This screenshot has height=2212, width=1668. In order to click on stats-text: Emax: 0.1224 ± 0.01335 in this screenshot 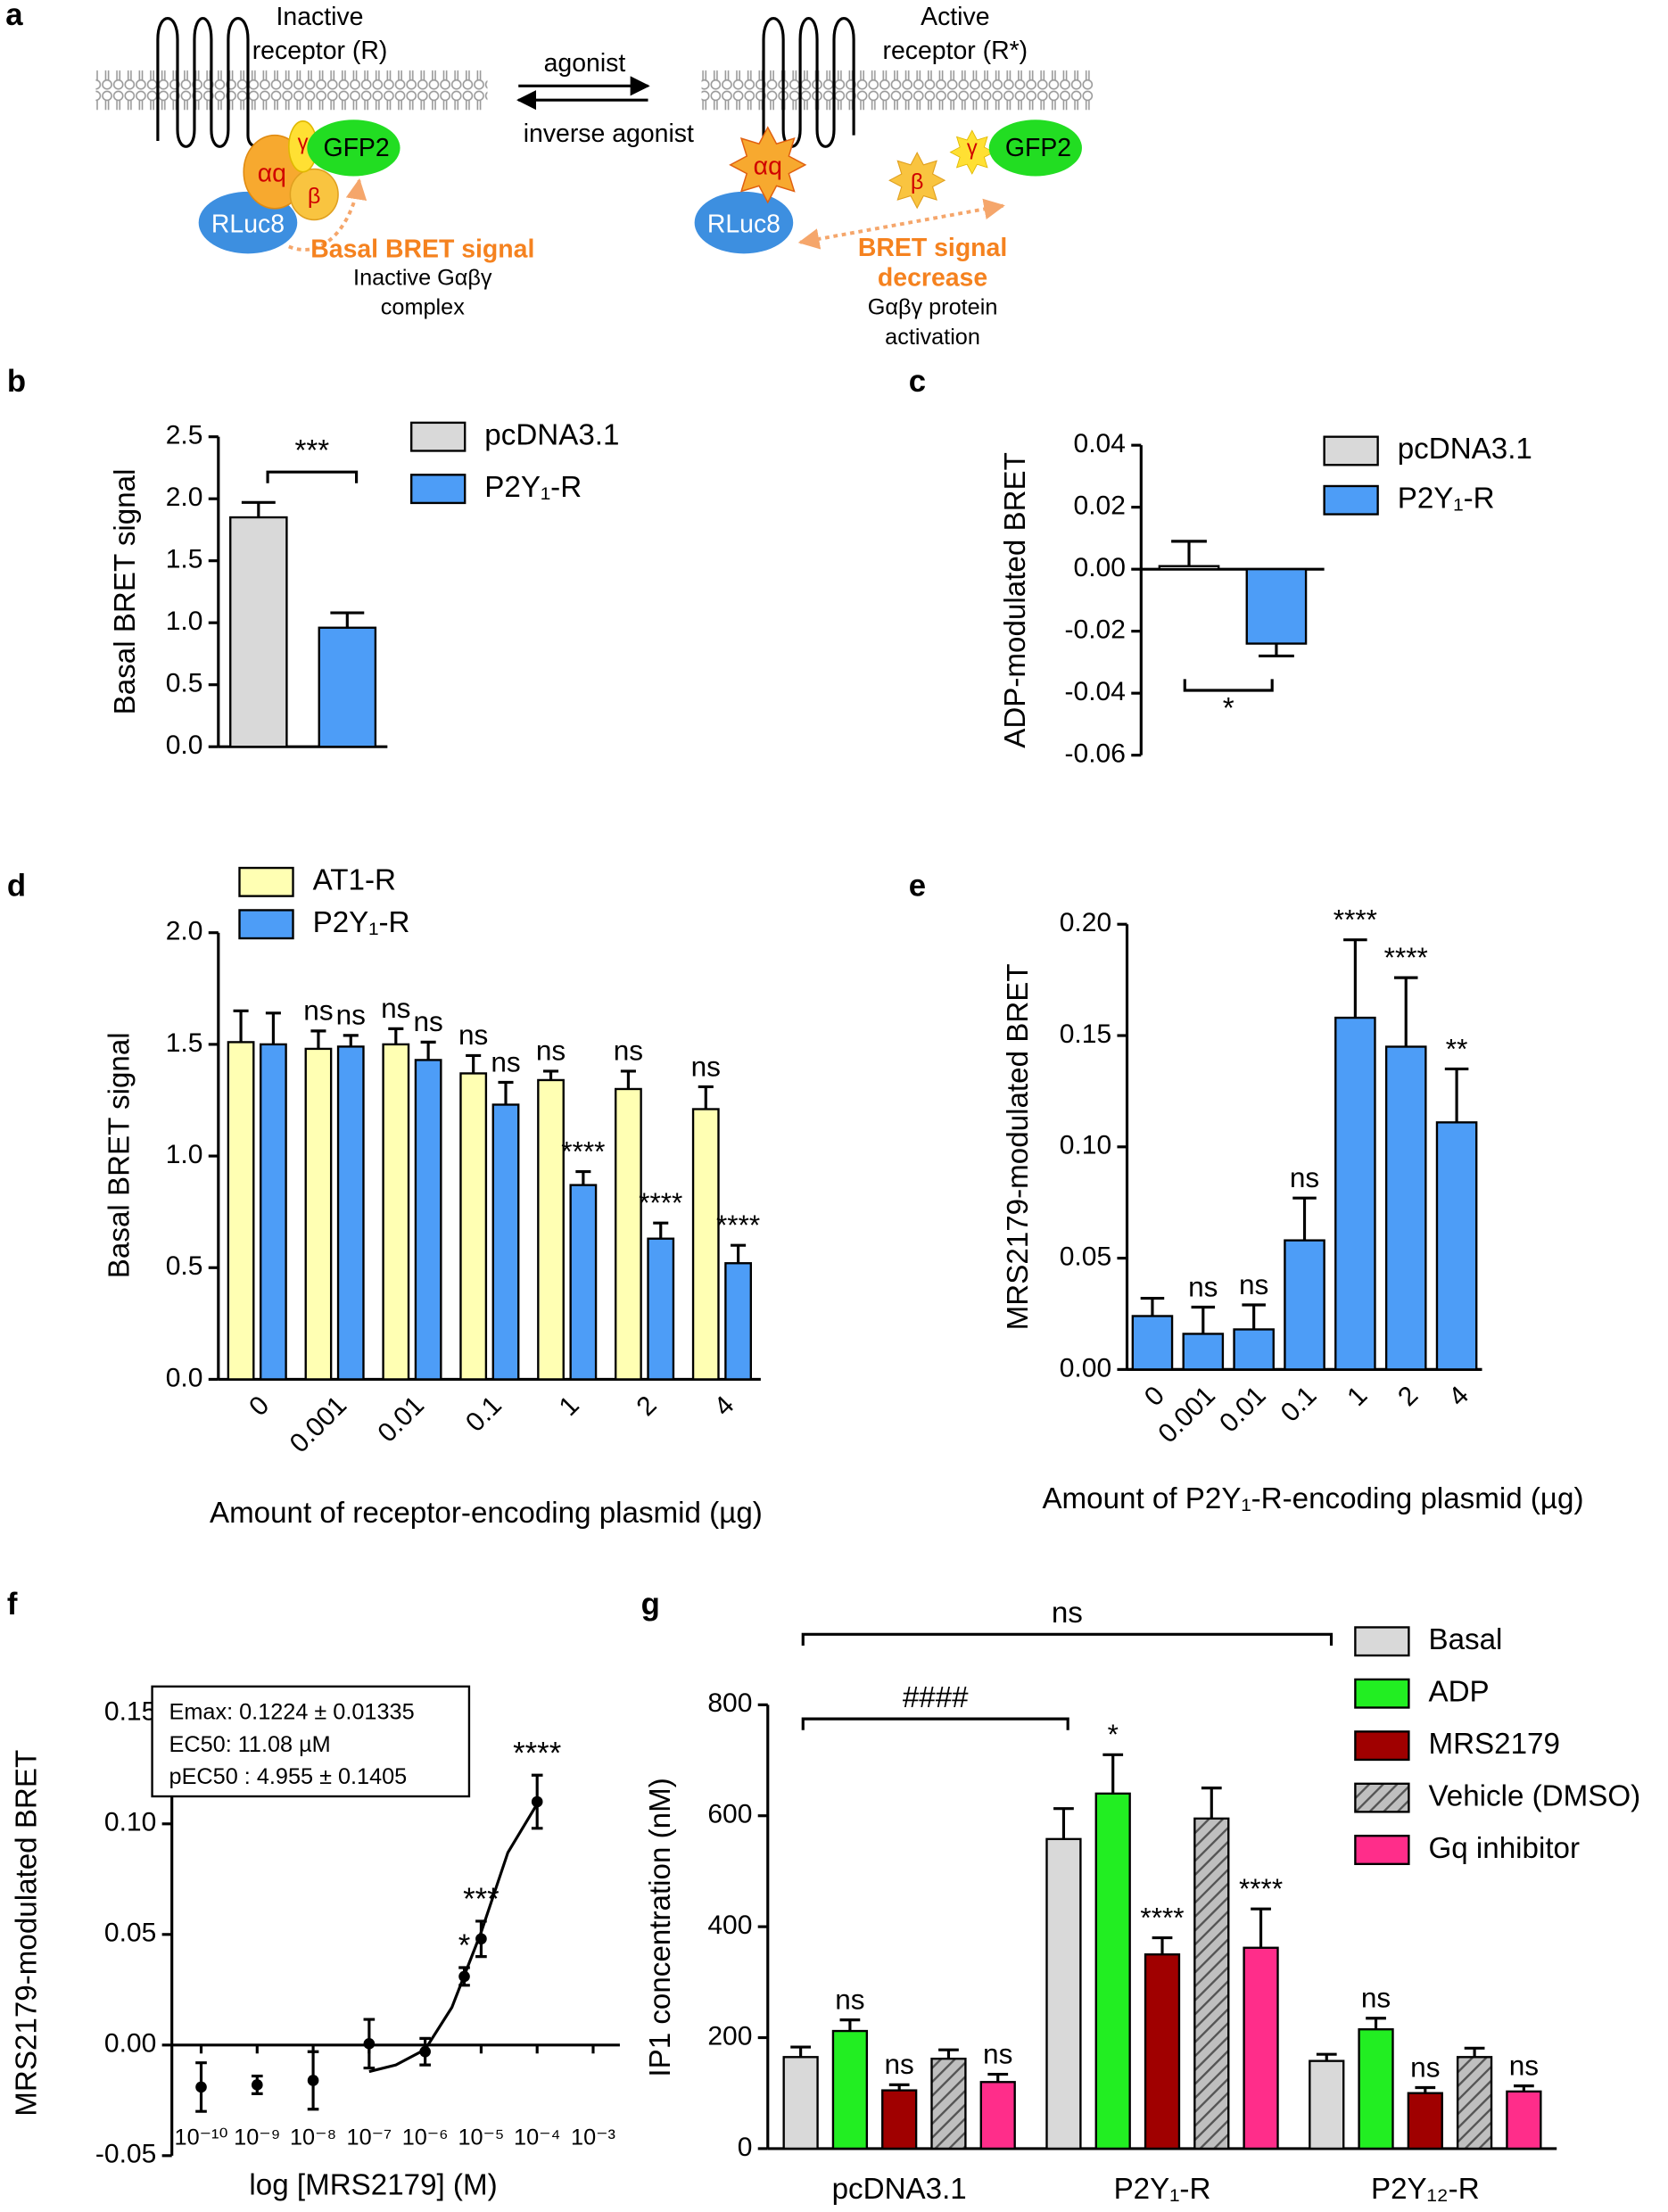, I will do `click(292, 1712)`.